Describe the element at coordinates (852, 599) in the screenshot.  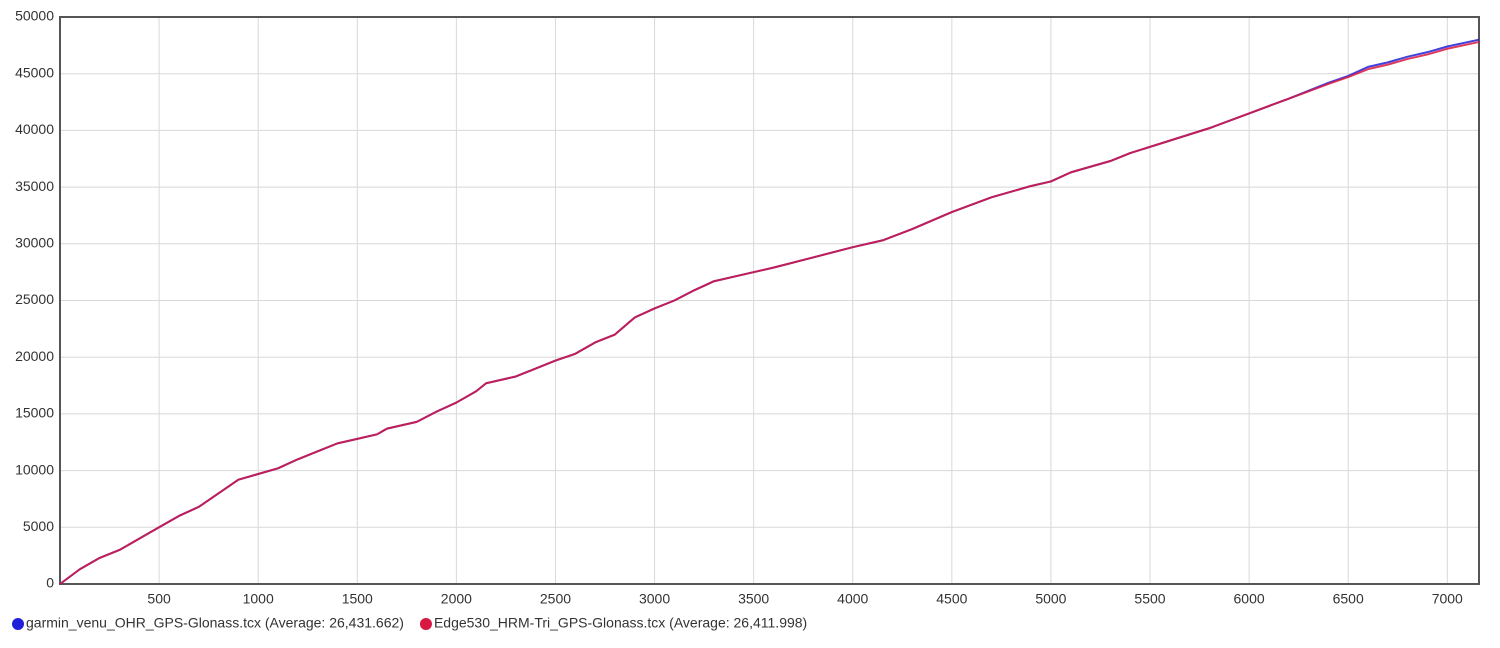
I see `x-tick-label: 4000` at that location.